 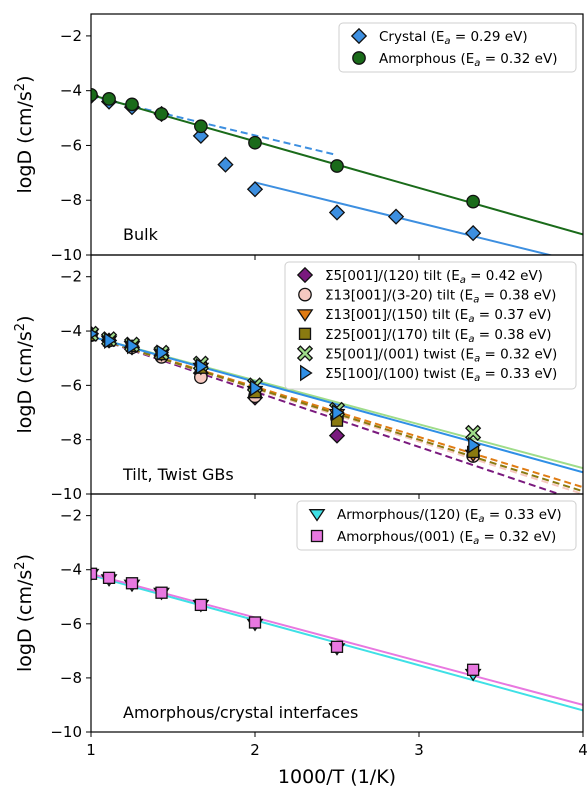 I want to click on x-tick-label: 1, so click(x=91, y=750).